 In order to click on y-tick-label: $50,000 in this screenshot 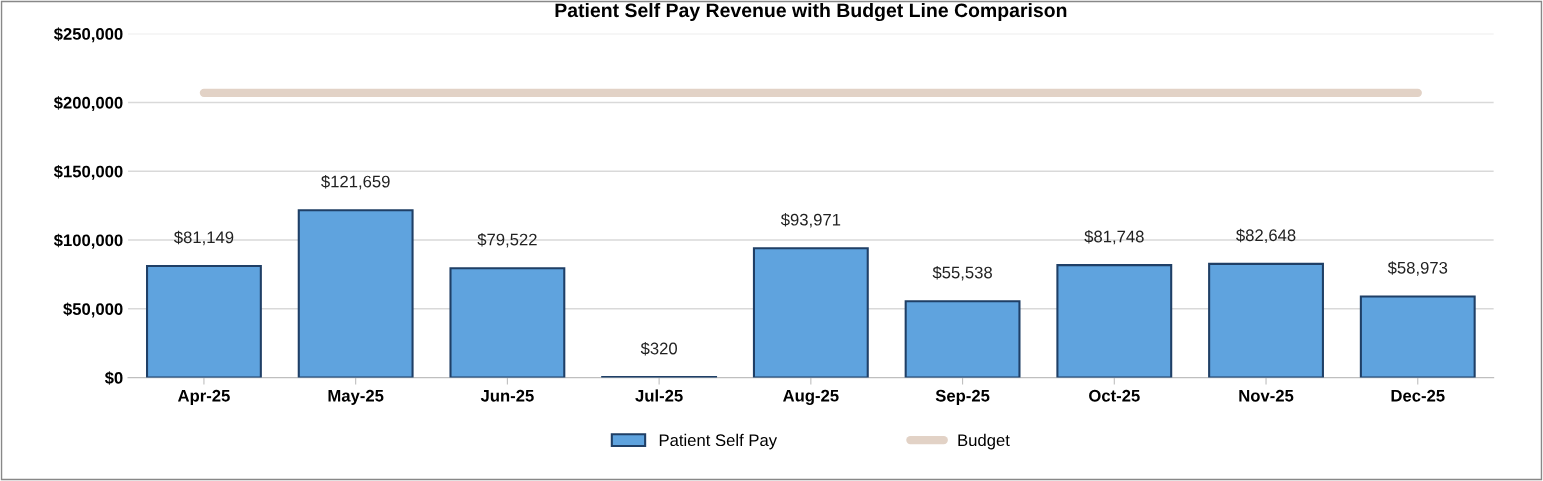, I will do `click(93, 310)`.